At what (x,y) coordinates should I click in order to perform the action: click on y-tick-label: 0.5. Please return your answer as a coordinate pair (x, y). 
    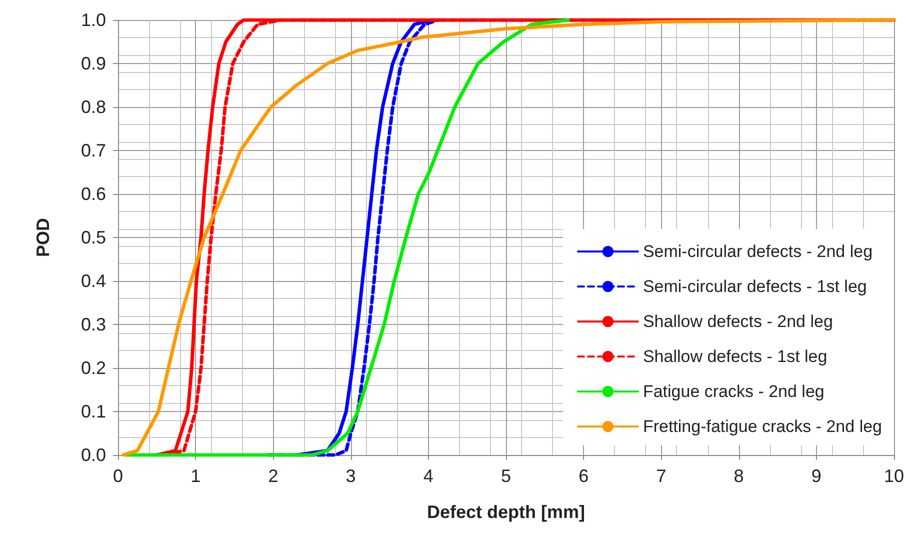
    Looking at the image, I should click on (93, 238).